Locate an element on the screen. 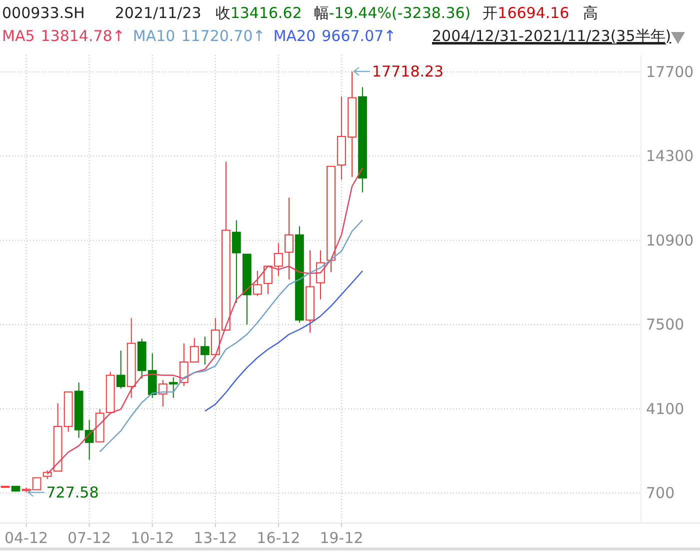 This screenshot has height=553, width=700. text: 开 is located at coordinates (490, 13).